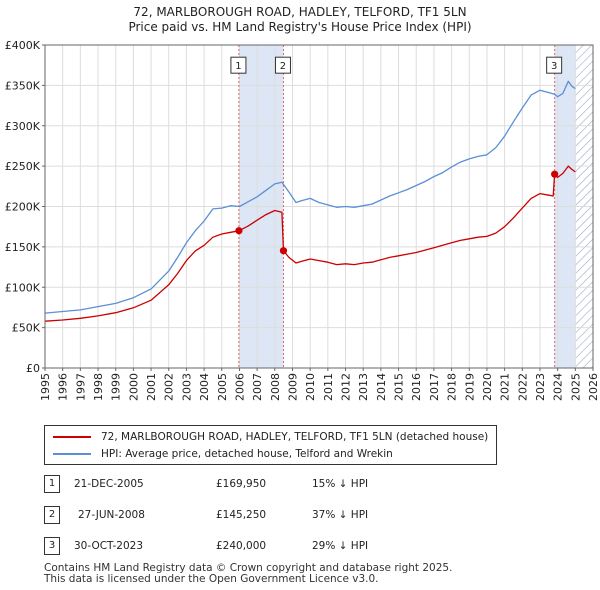 Image resolution: width=600 pixels, height=590 pixels. What do you see at coordinates (52, 515) in the screenshot?
I see `transaction-number: 2` at bounding box center [52, 515].